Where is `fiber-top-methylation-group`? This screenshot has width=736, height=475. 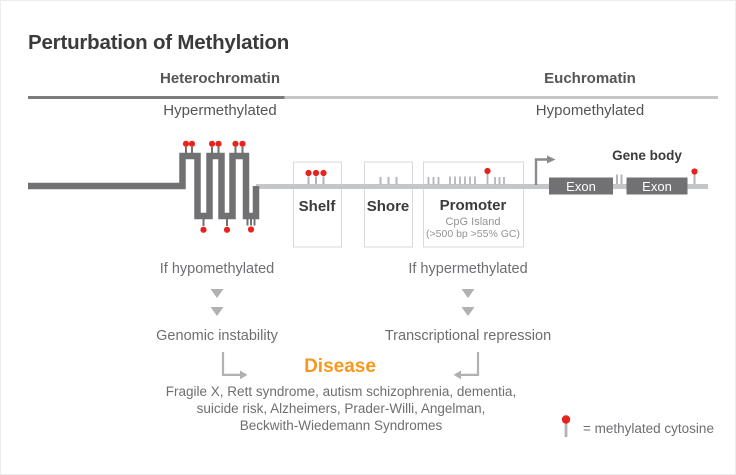
fiber-top-methylation-group is located at coordinates (214, 150).